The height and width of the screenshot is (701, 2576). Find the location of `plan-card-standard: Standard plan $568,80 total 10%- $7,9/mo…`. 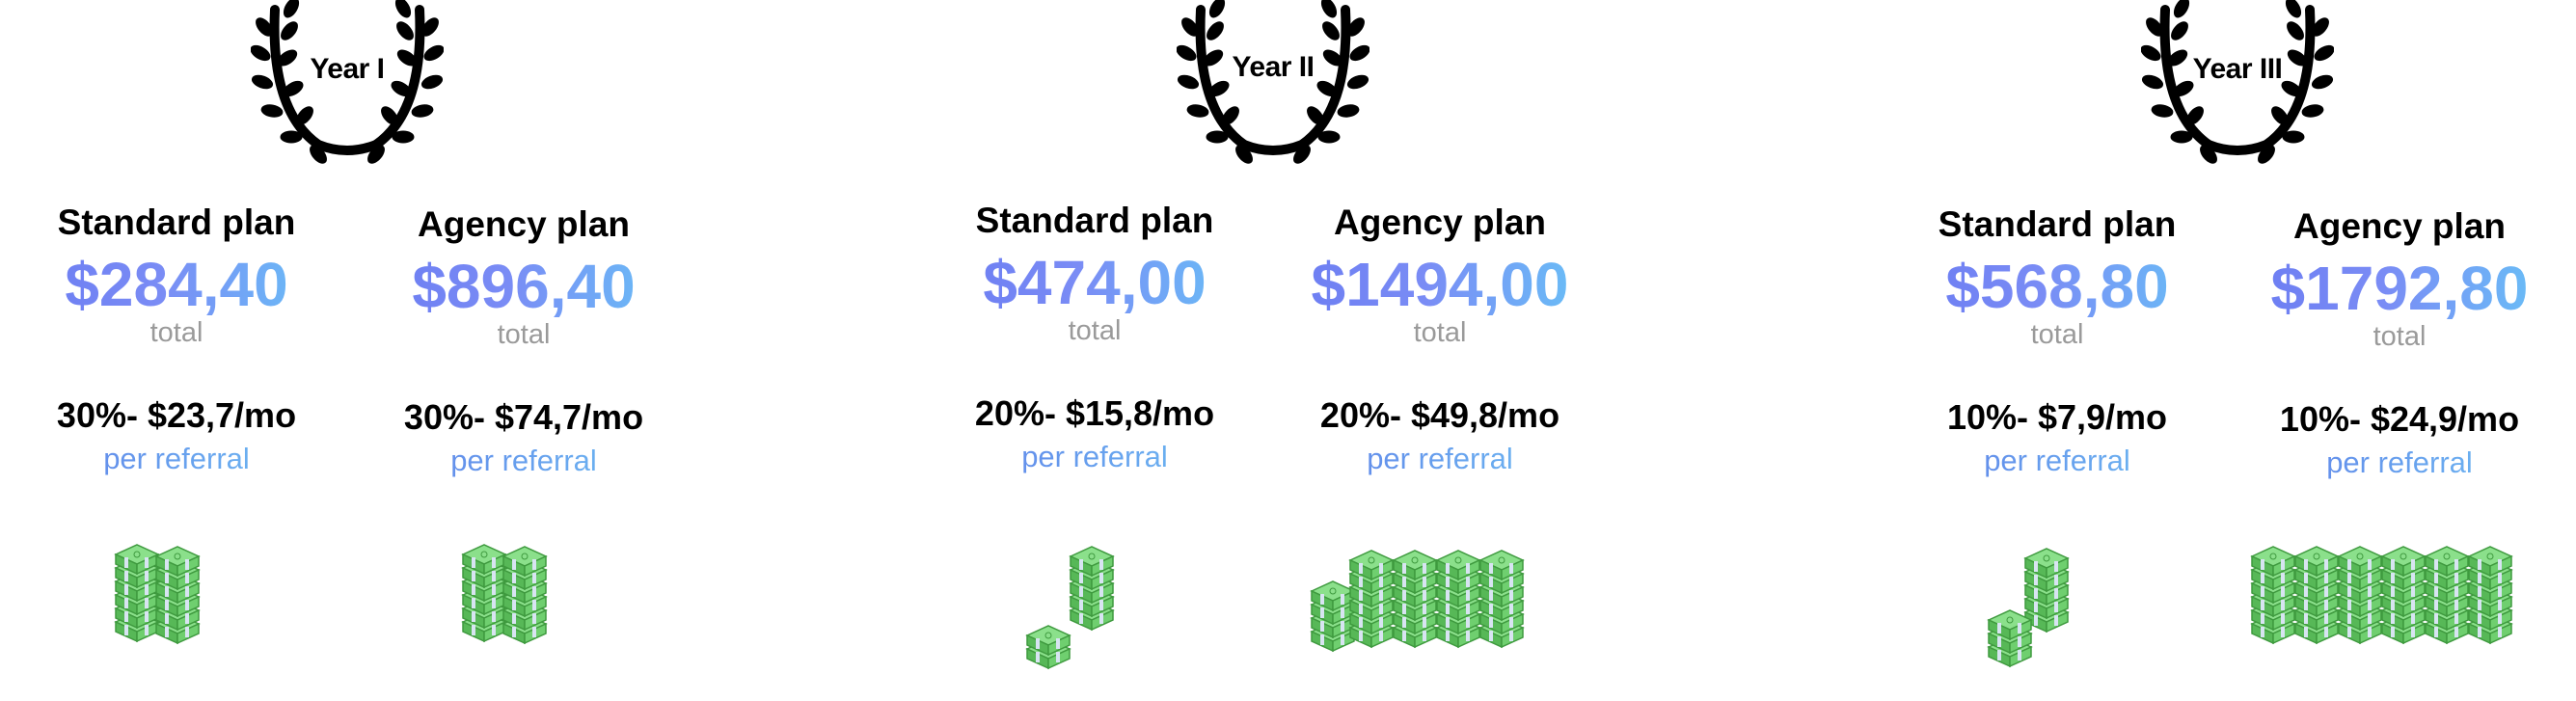

plan-card-standard: Standard plan $568,80 total 10%- $7,9/mo… is located at coordinates (2057, 341).